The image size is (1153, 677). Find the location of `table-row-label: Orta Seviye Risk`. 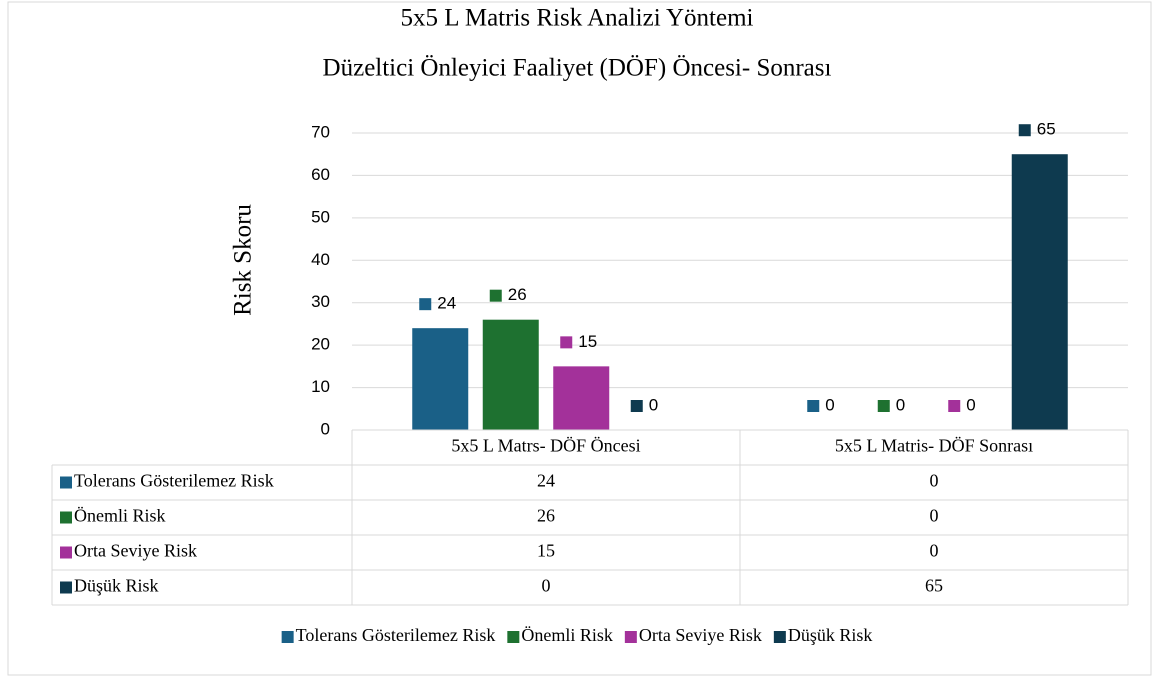

table-row-label: Orta Seviye Risk is located at coordinates (135, 551).